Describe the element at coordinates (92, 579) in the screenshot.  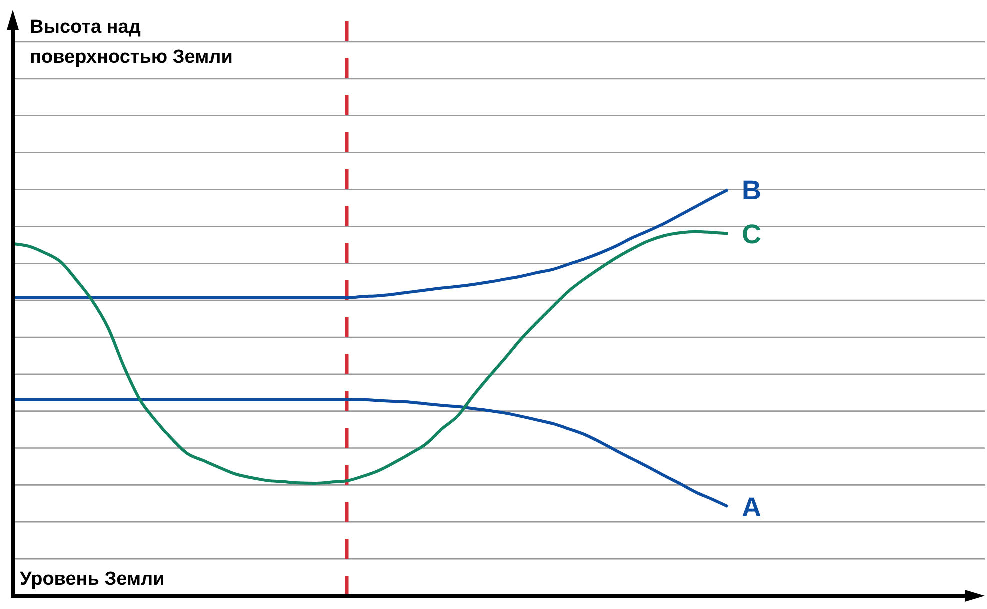
I see `x-axis-title: Уровень Земли` at that location.